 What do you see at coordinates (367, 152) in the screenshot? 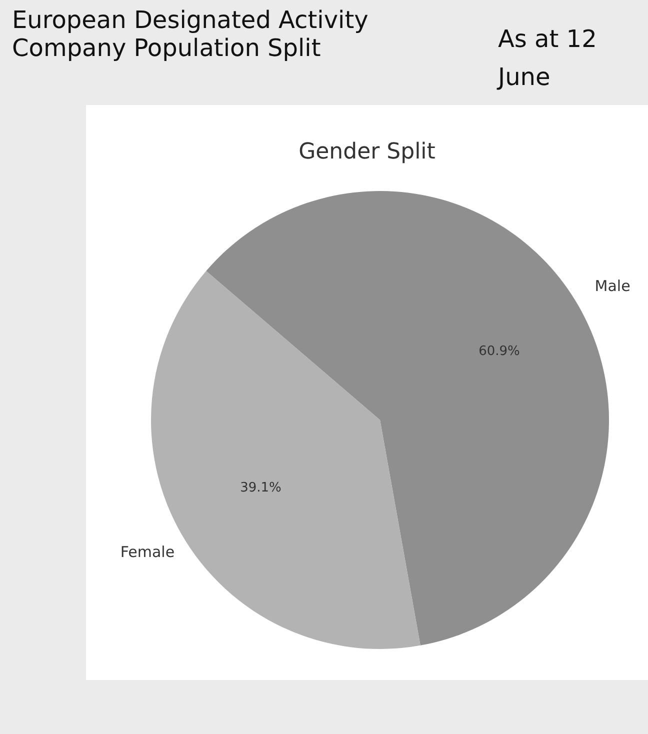
I see `chart-title: Gender Split` at bounding box center [367, 152].